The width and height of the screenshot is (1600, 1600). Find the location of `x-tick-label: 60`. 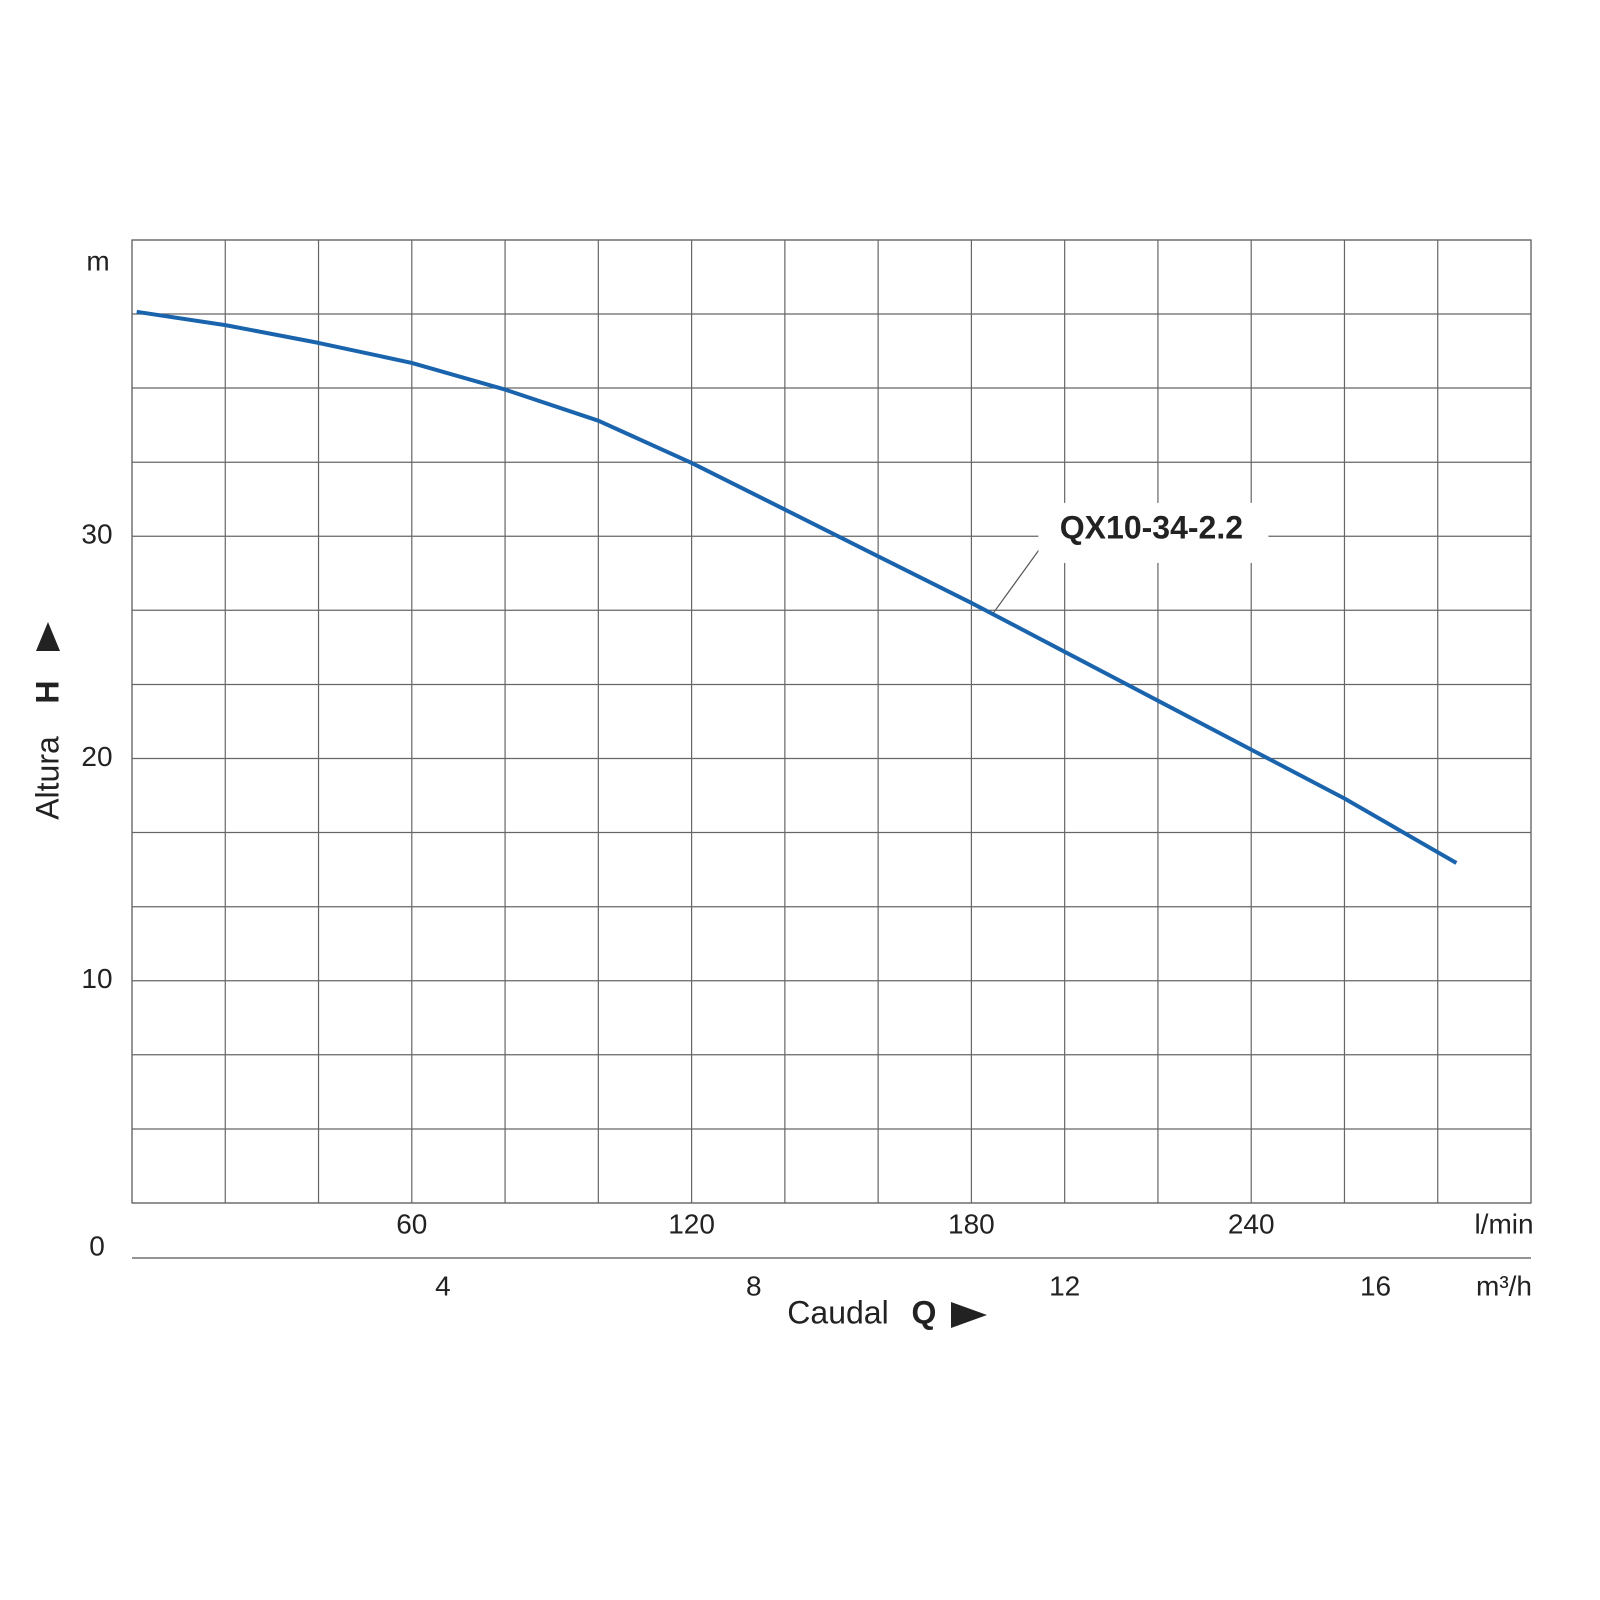

x-tick-label: 60 is located at coordinates (411, 1223).